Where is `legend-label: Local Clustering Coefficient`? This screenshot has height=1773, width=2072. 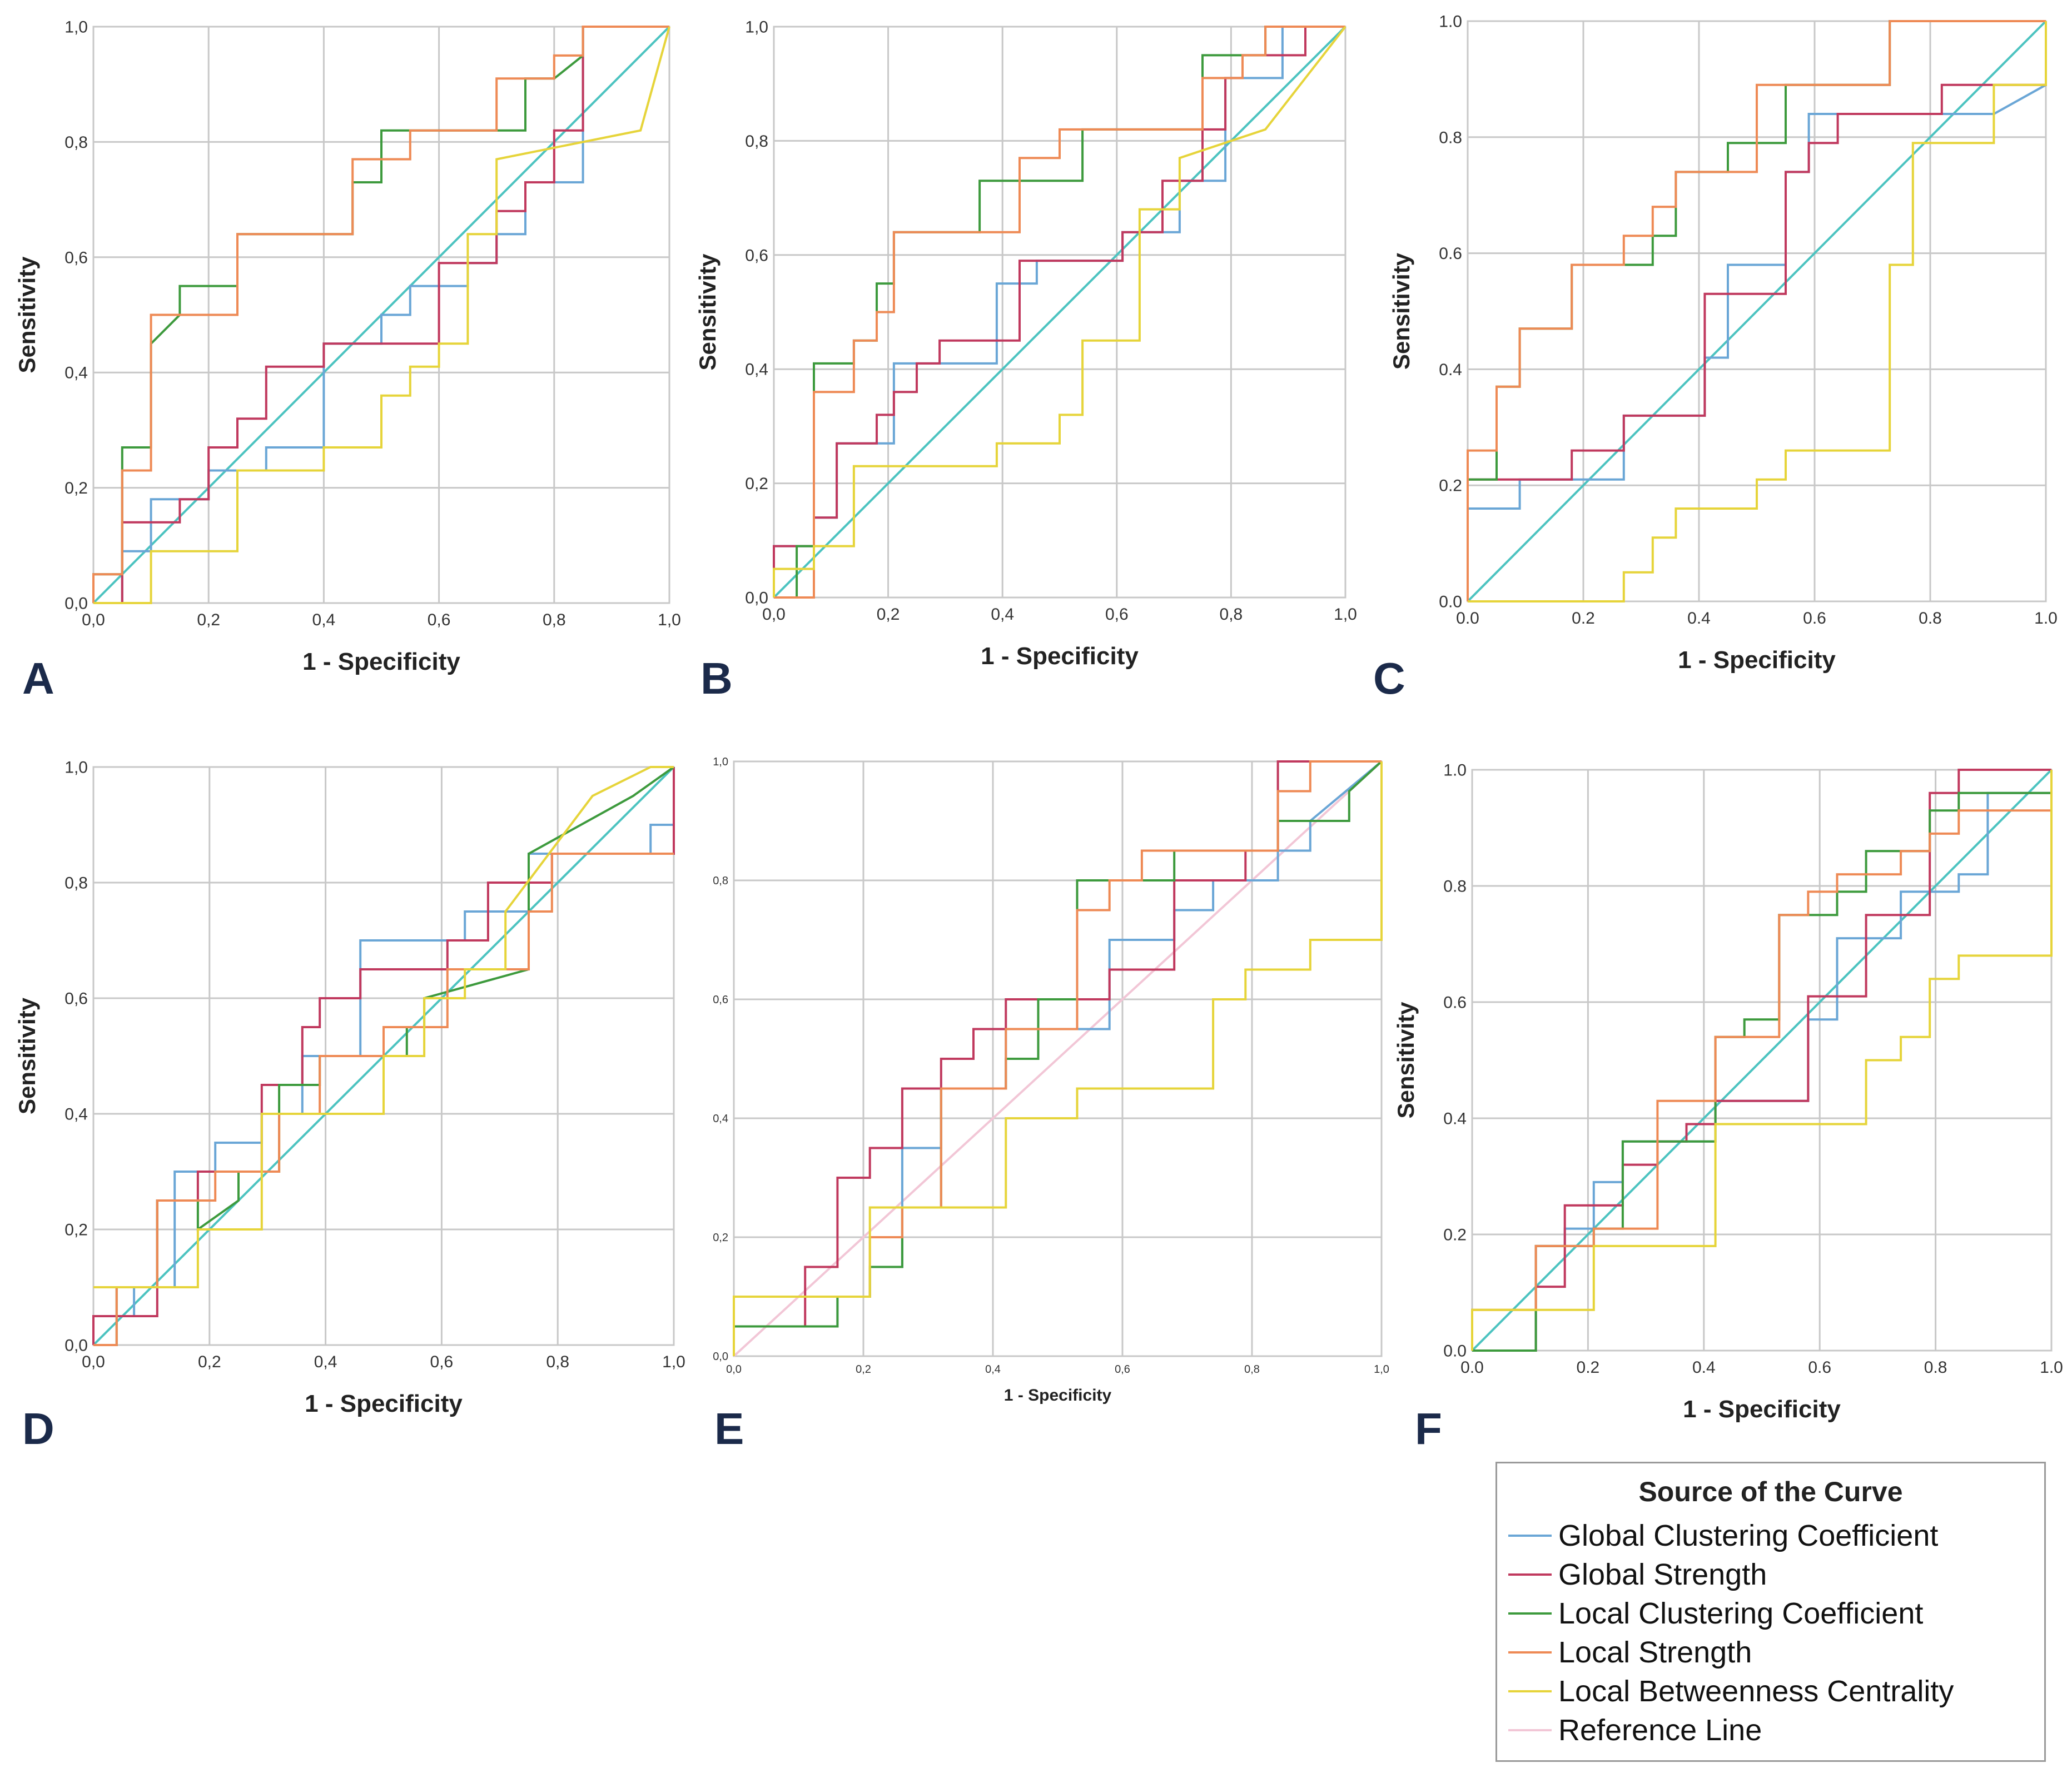
legend-label: Local Clustering Coefficient is located at coordinates (1741, 1613).